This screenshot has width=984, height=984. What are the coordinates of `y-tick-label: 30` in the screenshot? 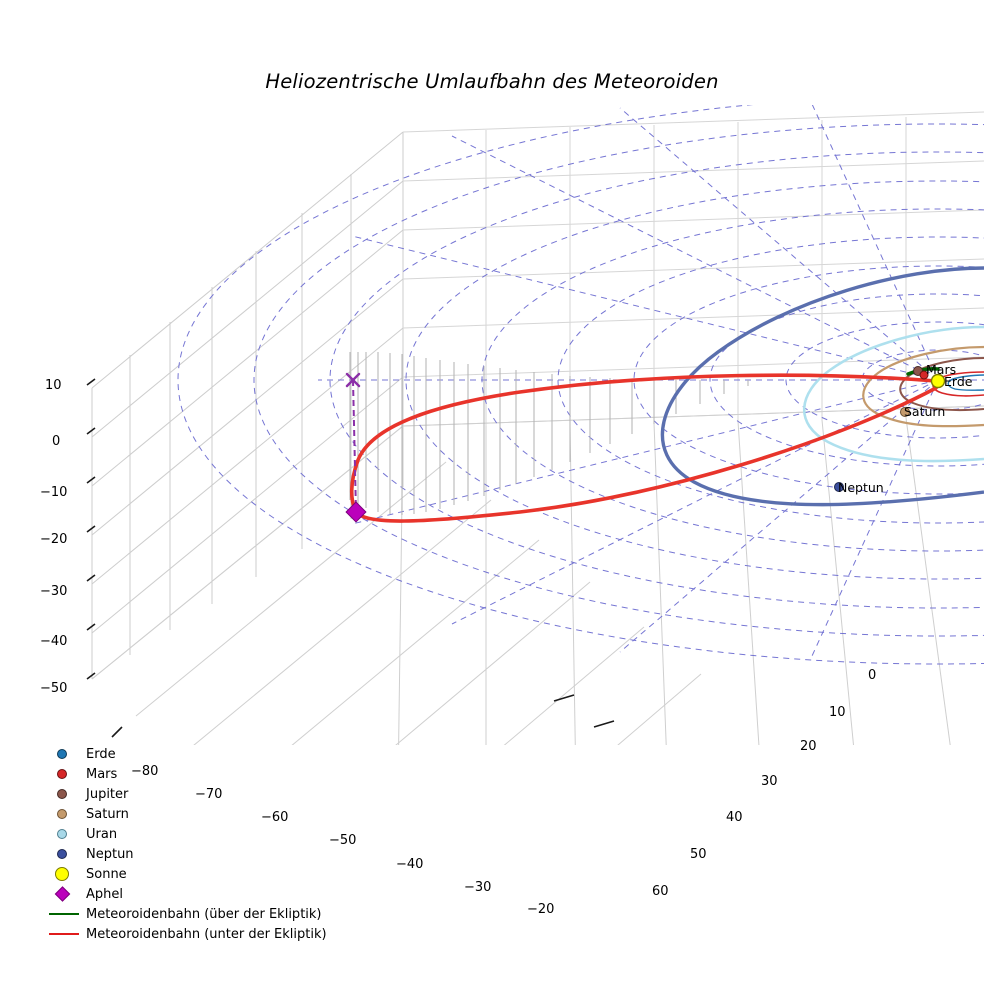 It's located at (769, 781).